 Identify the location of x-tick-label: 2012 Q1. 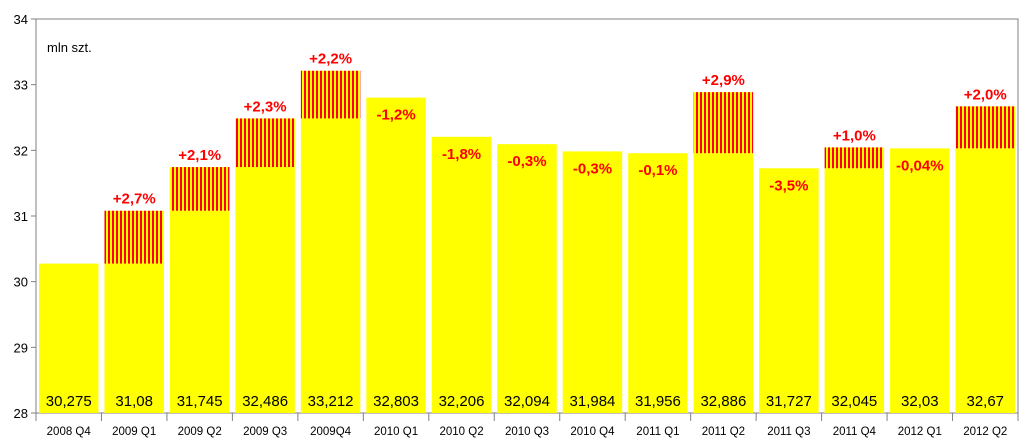
(920, 432).